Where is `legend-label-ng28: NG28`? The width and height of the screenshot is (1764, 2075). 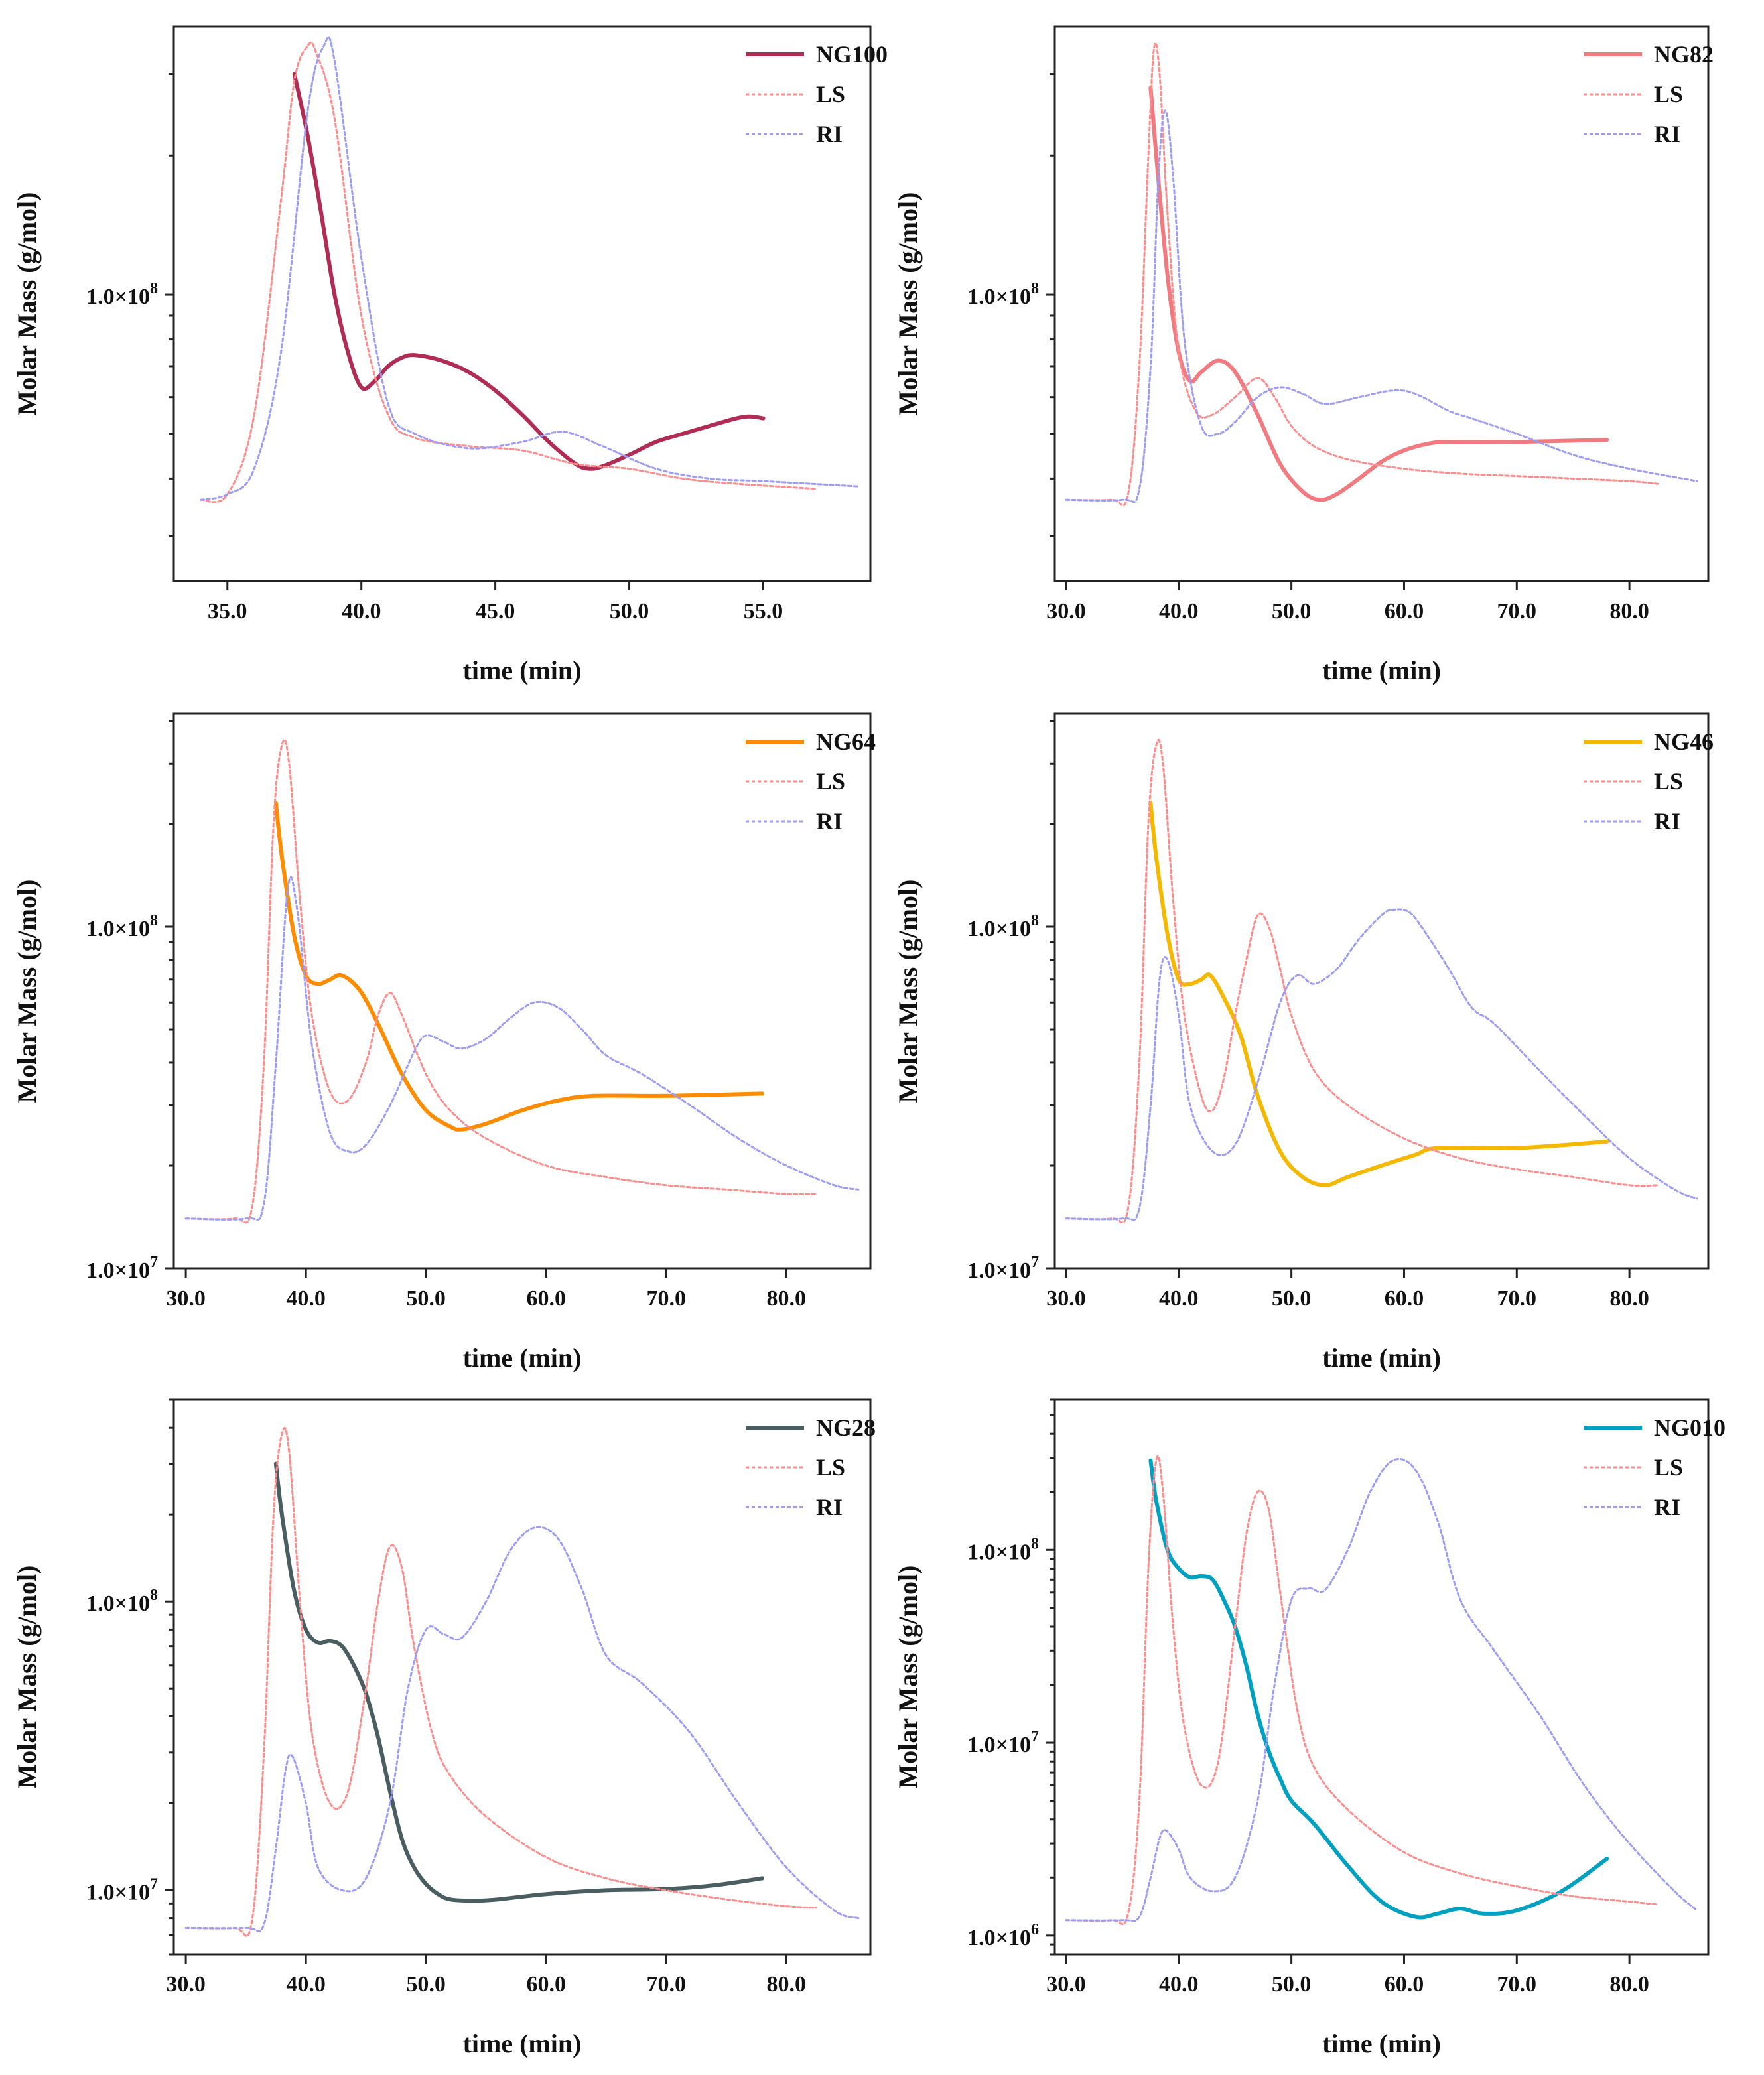
legend-label-ng28: NG28 is located at coordinates (846, 1427).